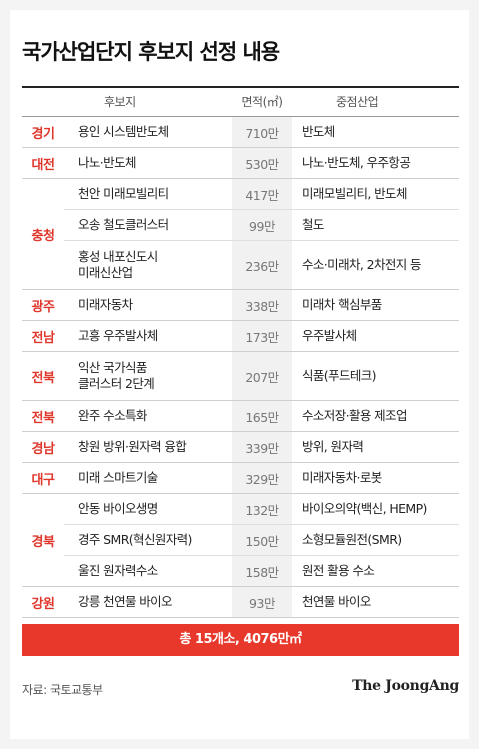 This screenshot has width=479, height=749. I want to click on site-industry: 반도체, so click(318, 131).